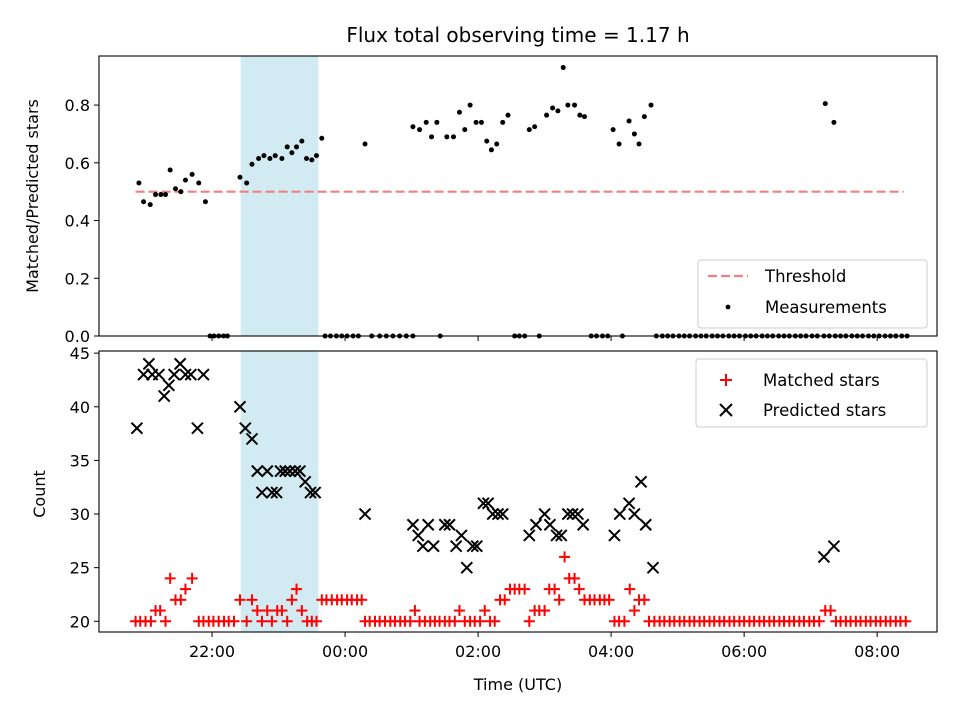 The image size is (960, 724). What do you see at coordinates (821, 380) in the screenshot?
I see `legend-matched-label: Matched stars` at bounding box center [821, 380].